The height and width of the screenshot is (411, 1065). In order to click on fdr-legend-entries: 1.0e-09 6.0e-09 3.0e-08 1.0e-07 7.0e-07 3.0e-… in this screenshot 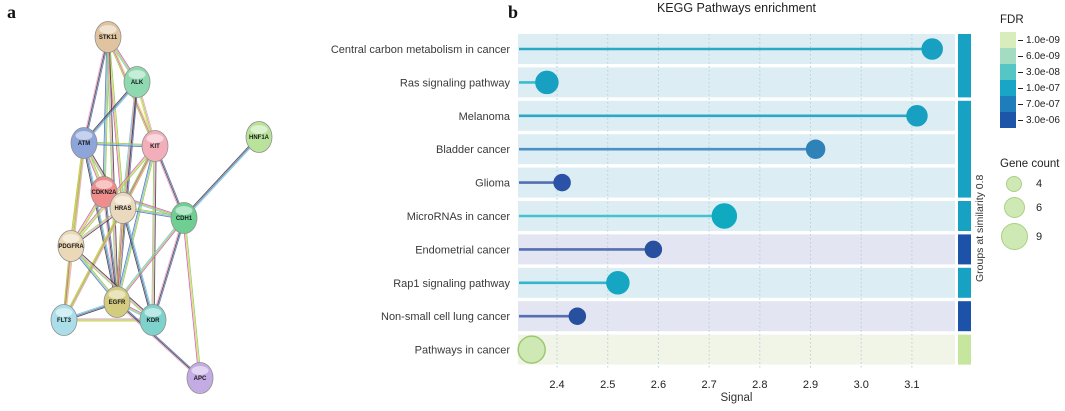, I will do `click(1030, 80)`.